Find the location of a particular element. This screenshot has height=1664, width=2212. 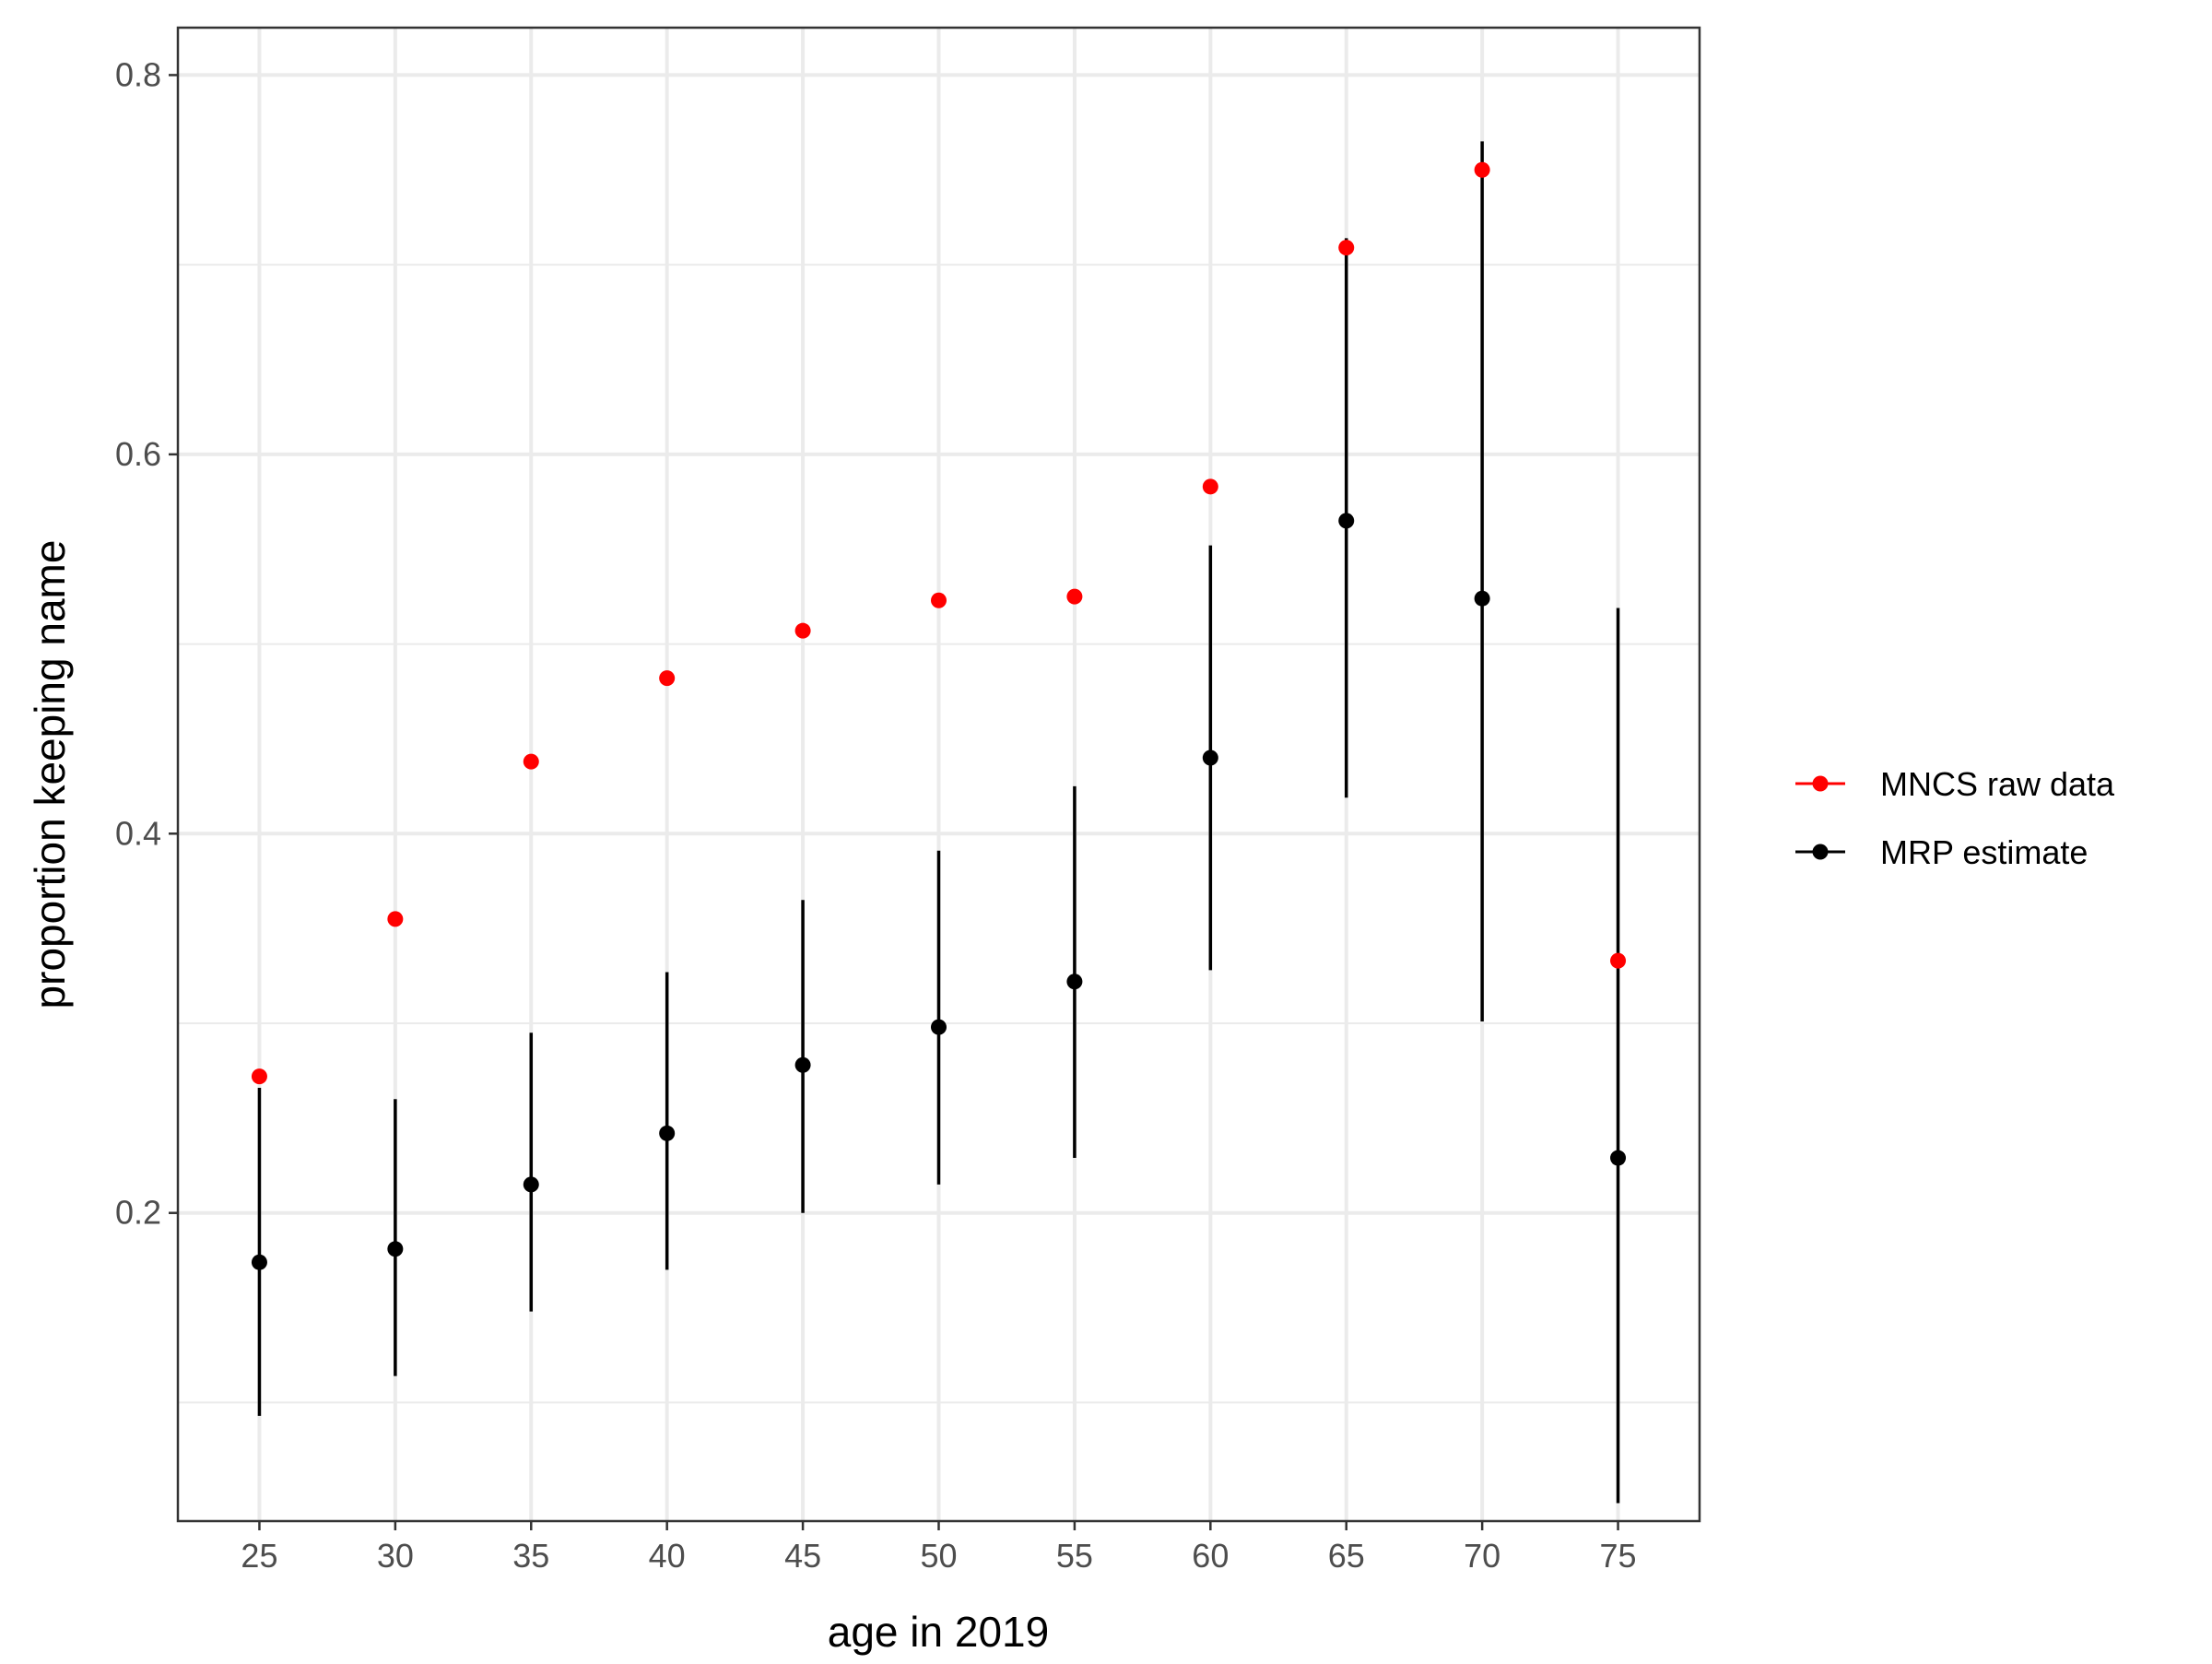

x-tick-label: 45 is located at coordinates (802, 1556).